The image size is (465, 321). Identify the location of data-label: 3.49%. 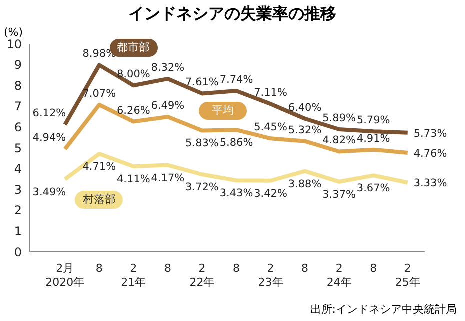
(49, 192).